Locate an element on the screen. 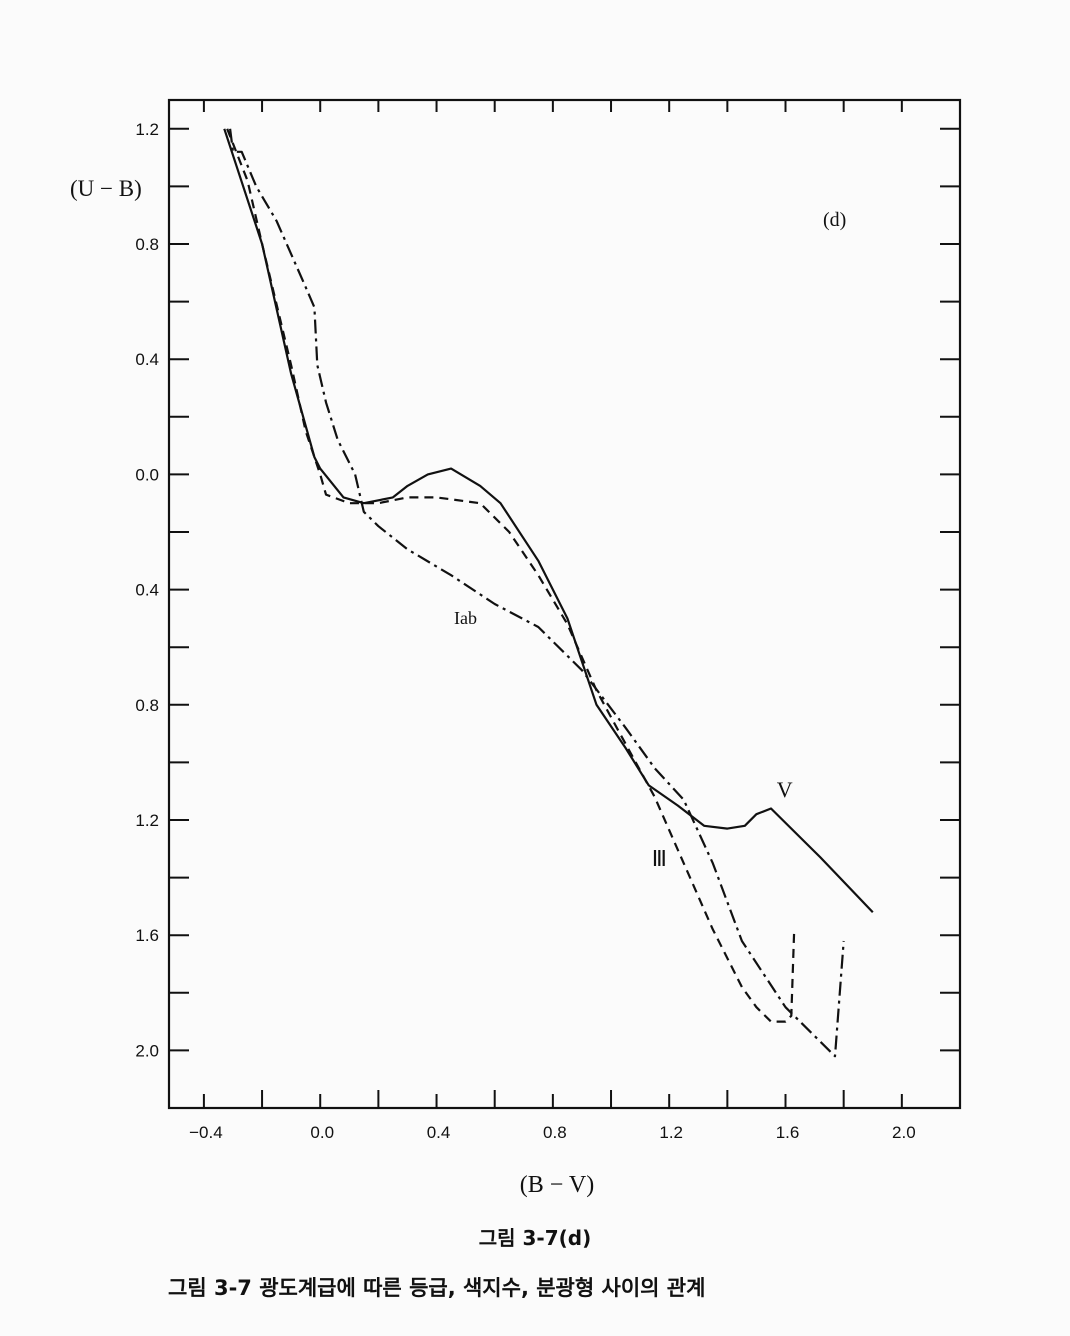 The height and width of the screenshot is (1336, 1070). x-tick-label: −0.4 is located at coordinates (206, 1132).